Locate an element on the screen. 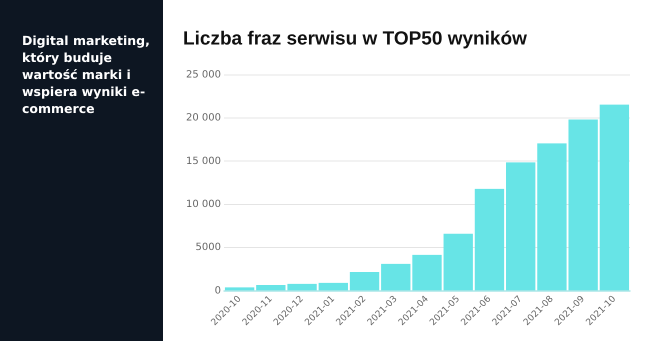 This screenshot has width=650, height=341. y-tick-label: 10 000 is located at coordinates (203, 204).